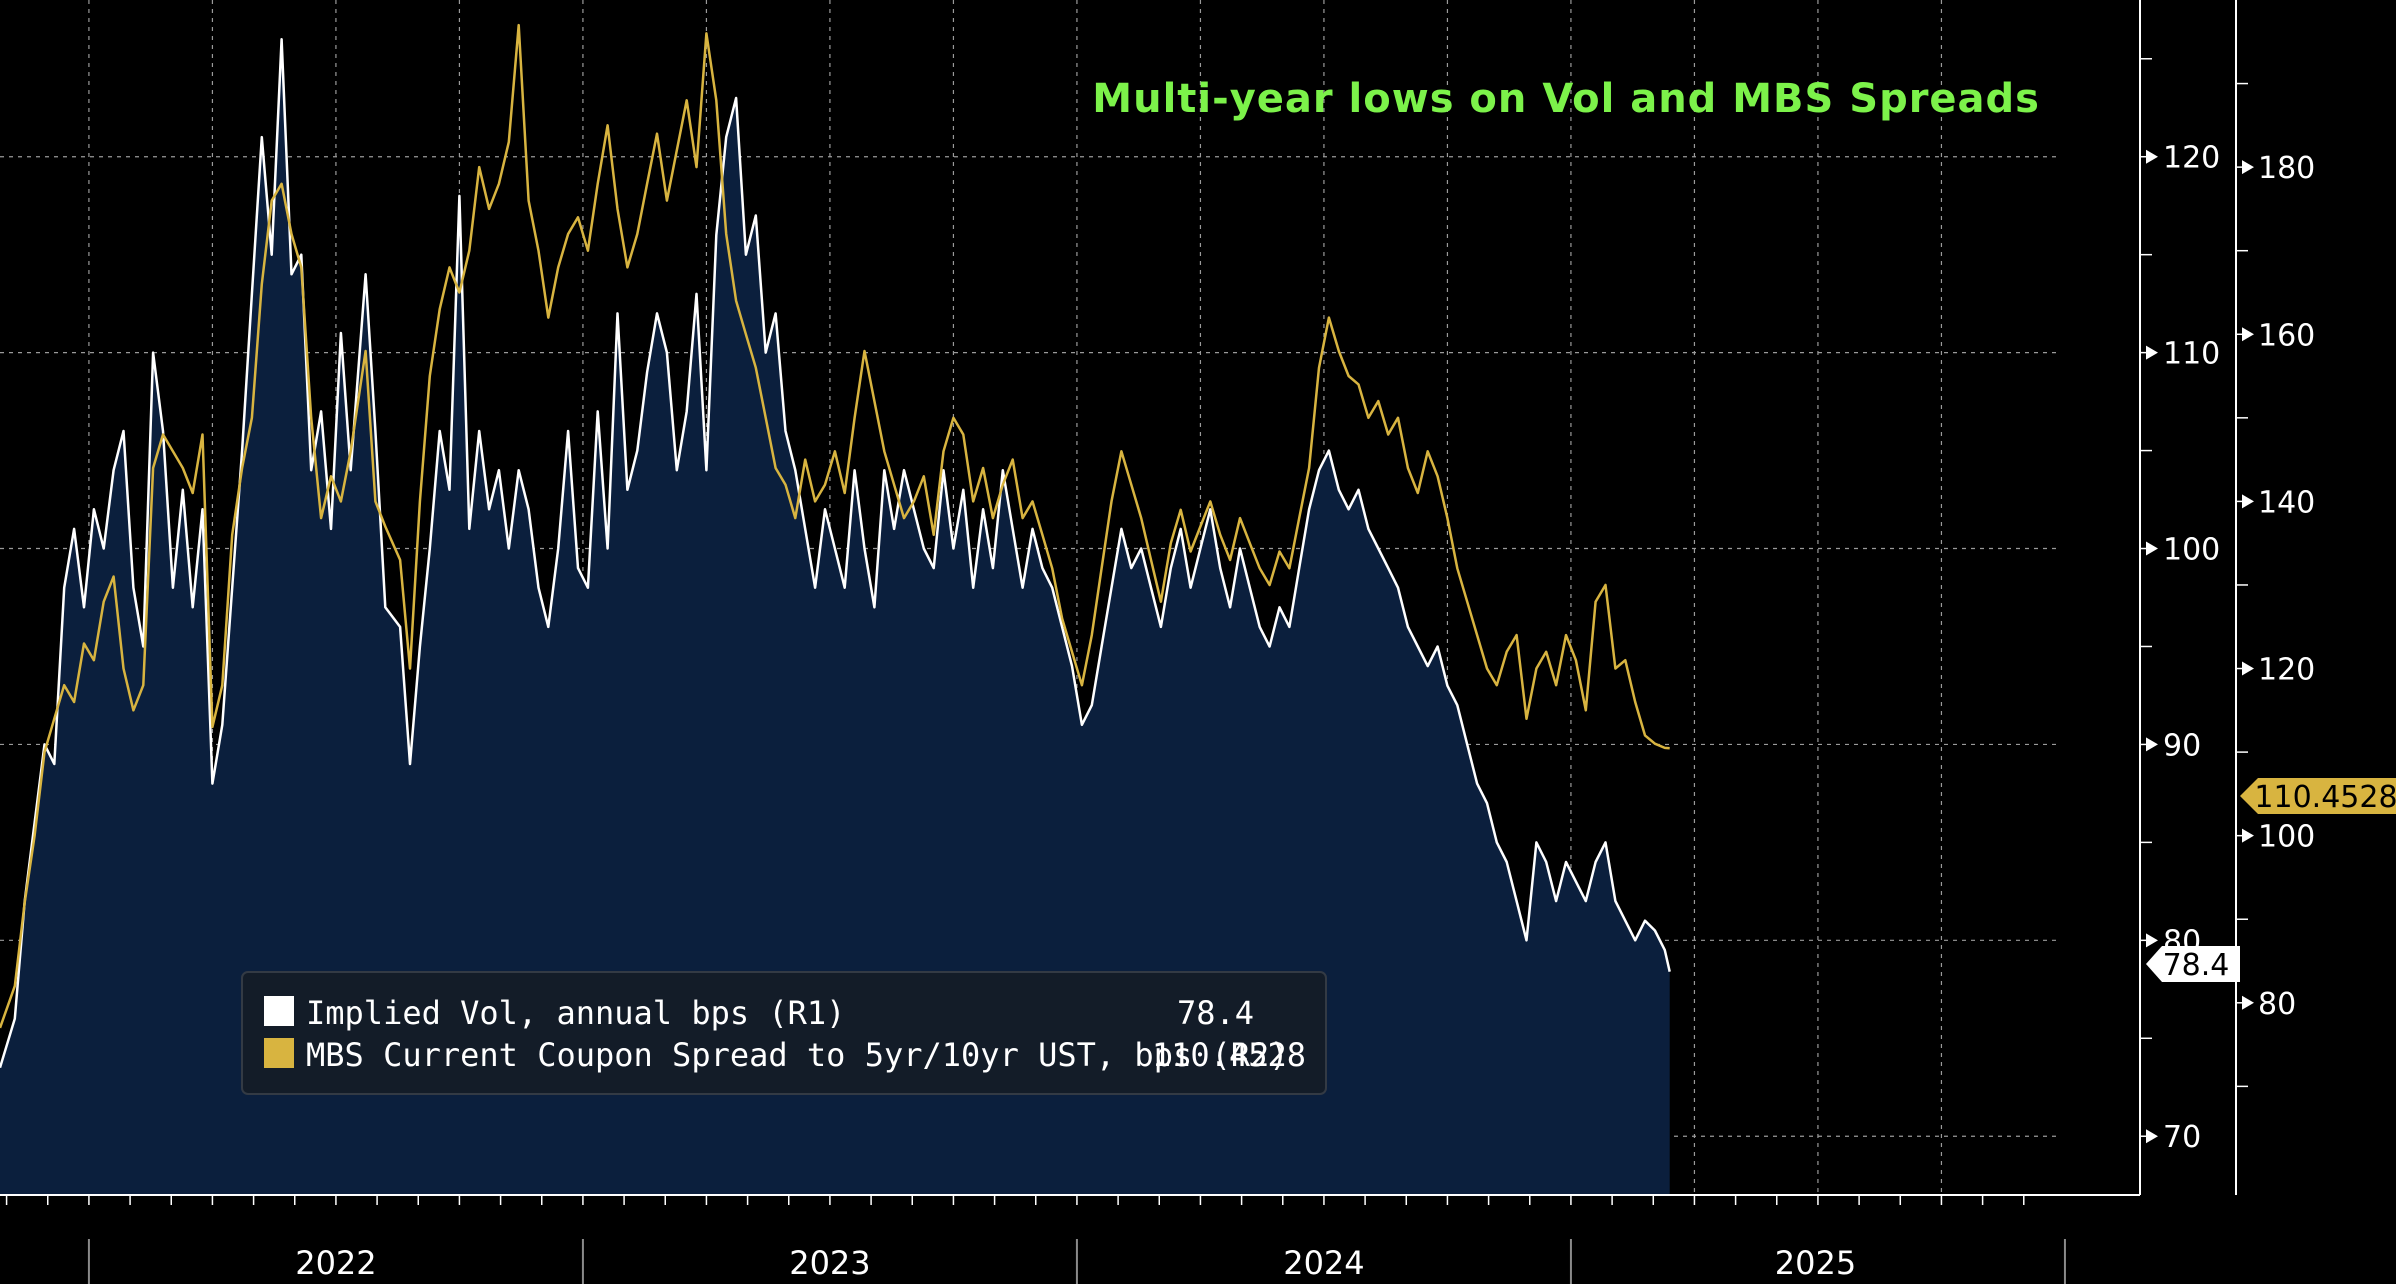 The image size is (2396, 1284). What do you see at coordinates (575, 1013) in the screenshot?
I see `legend-label-vol: Implied Vol, annual bps (R1)` at bounding box center [575, 1013].